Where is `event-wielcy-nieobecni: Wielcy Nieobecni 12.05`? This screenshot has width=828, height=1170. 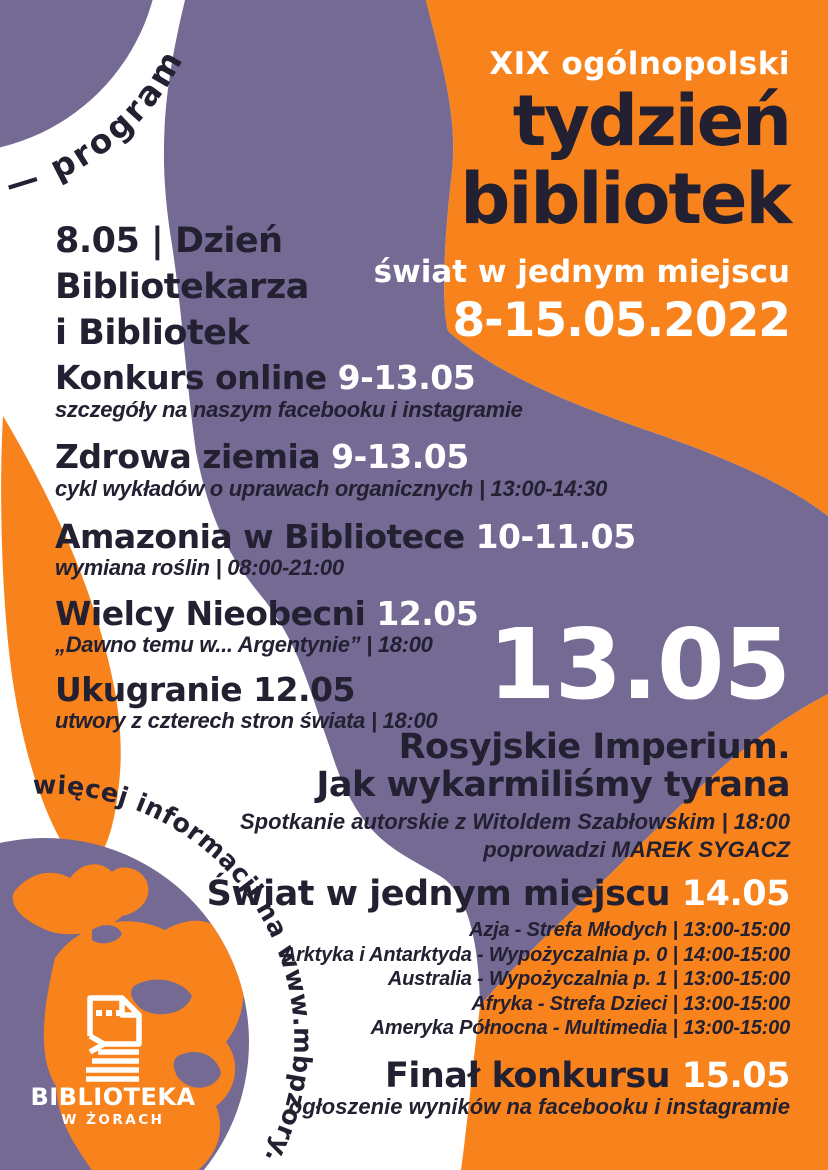
event-wielcy-nieobecni: Wielcy Nieobecni 12.05 is located at coordinates (267, 613).